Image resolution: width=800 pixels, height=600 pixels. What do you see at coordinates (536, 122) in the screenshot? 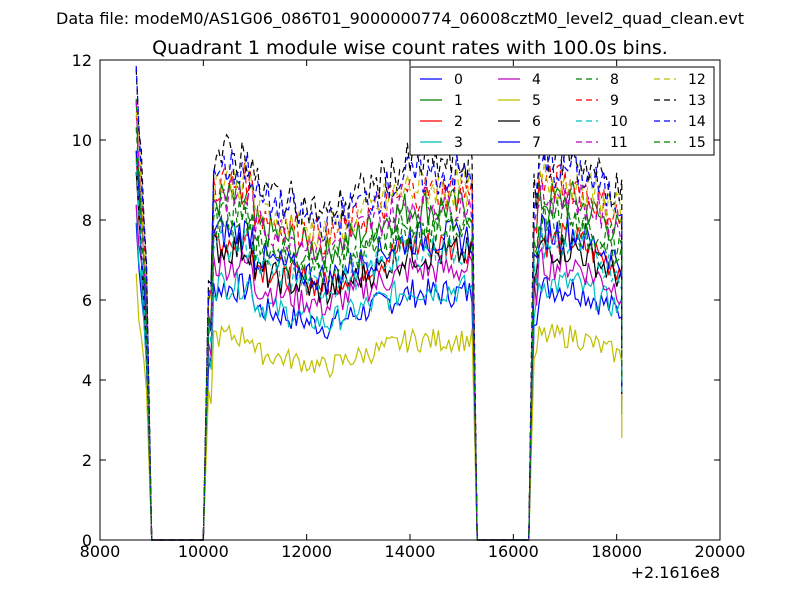
I see `legend-label-6: 6` at bounding box center [536, 122].